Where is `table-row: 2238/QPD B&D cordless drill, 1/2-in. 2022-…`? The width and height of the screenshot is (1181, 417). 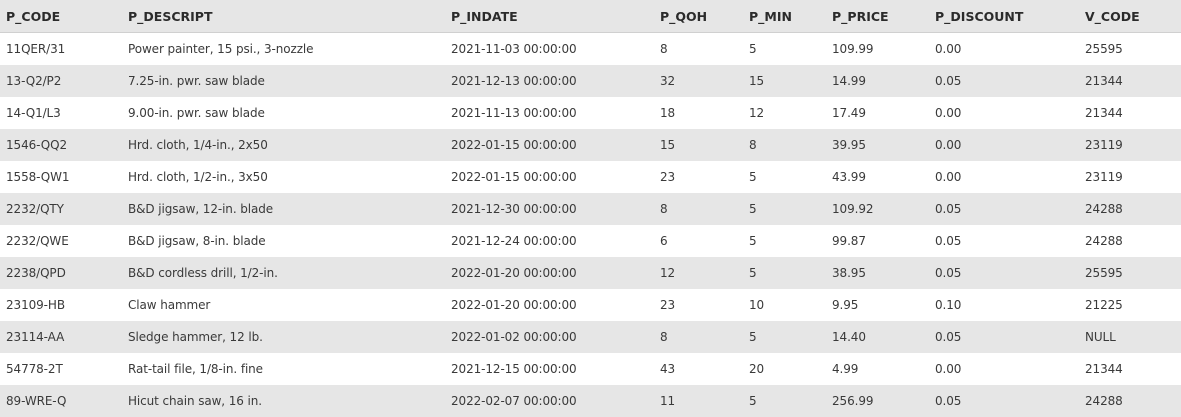 table-row: 2238/QPD B&D cordless drill, 1/2-in. 2022-… is located at coordinates (590, 273).